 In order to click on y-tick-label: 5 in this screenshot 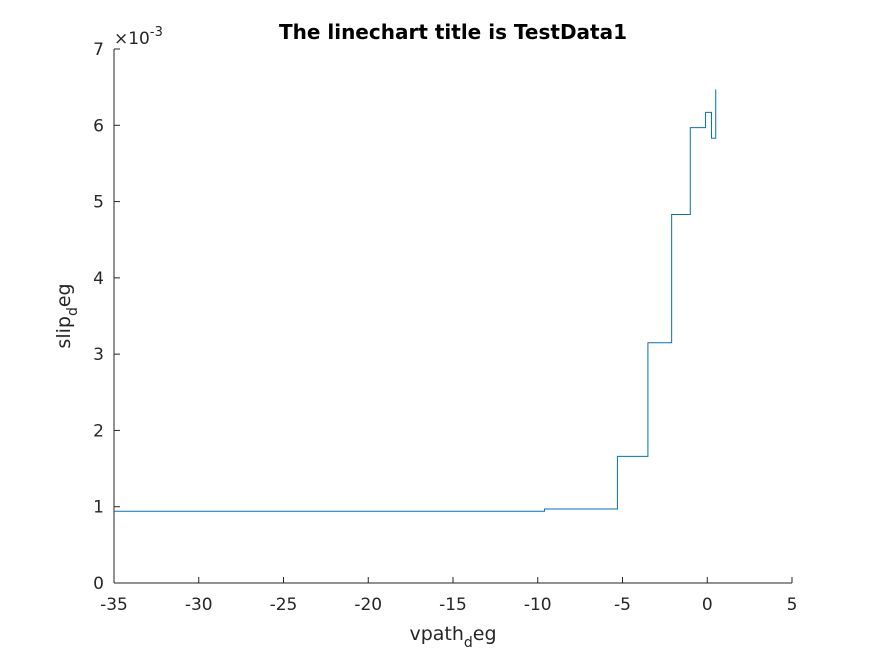, I will do `click(98, 203)`.